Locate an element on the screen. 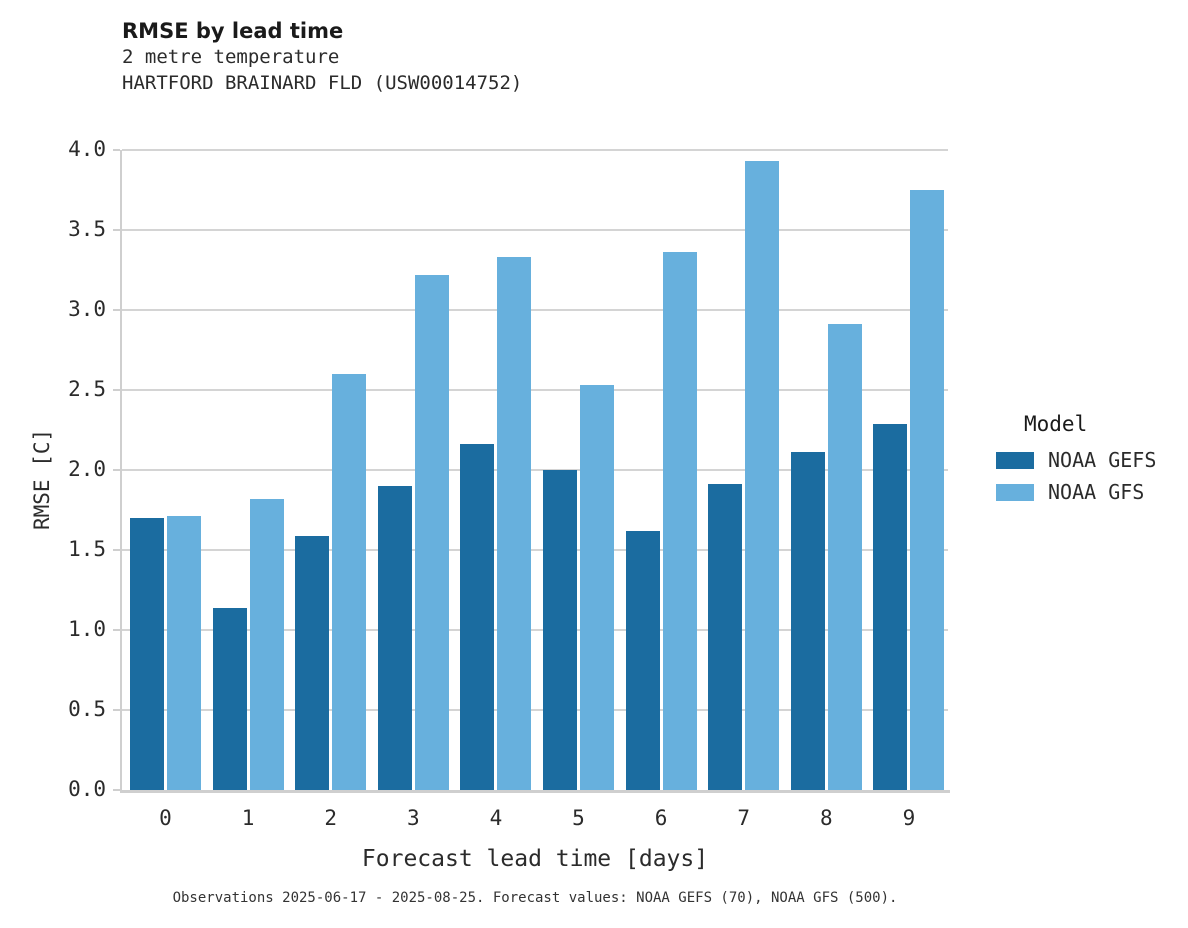 Image resolution: width=1188 pixels, height=928 pixels. legend: Model NOAA GEFS NOAA GFS is located at coordinates (1091, 462).